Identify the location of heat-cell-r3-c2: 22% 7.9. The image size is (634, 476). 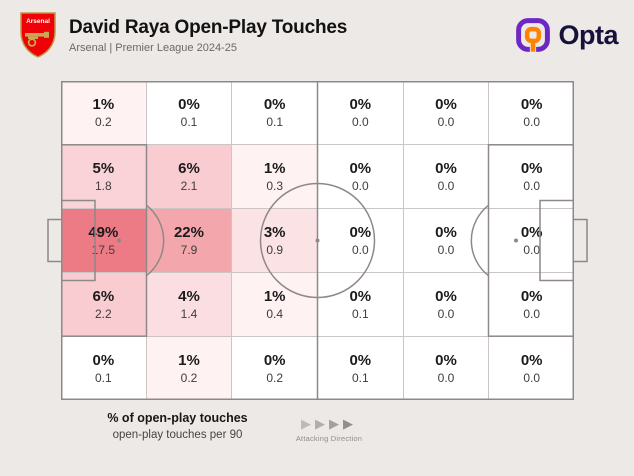
(189, 240).